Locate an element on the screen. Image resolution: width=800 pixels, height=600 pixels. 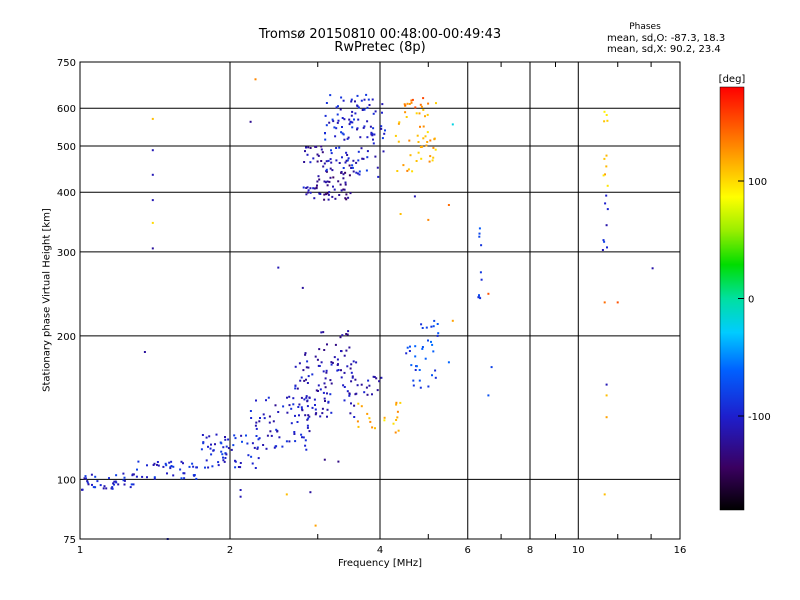
x-tick-label: 1 is located at coordinates (80, 550).